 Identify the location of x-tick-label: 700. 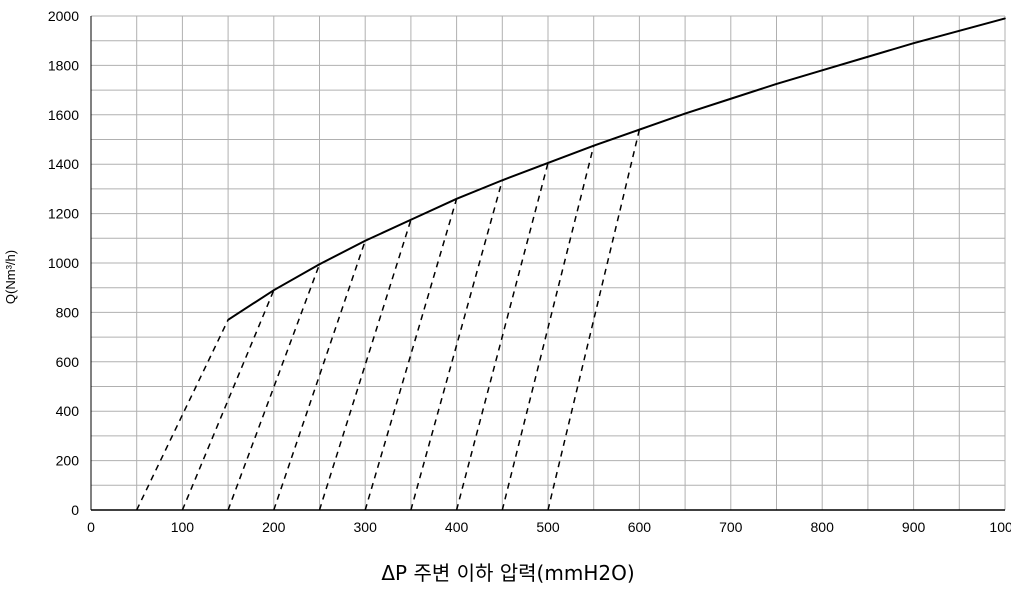
(731, 527).